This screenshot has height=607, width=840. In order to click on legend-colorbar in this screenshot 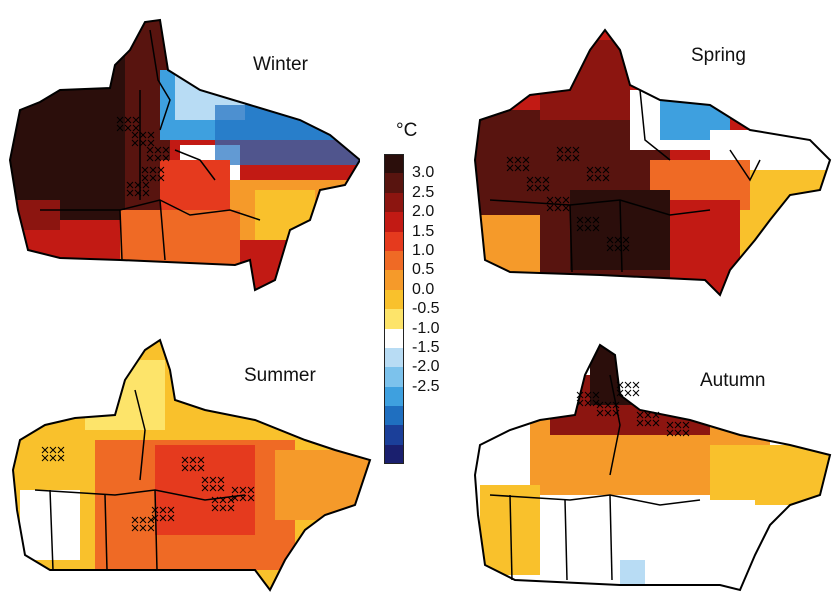, I will do `click(394, 309)`.